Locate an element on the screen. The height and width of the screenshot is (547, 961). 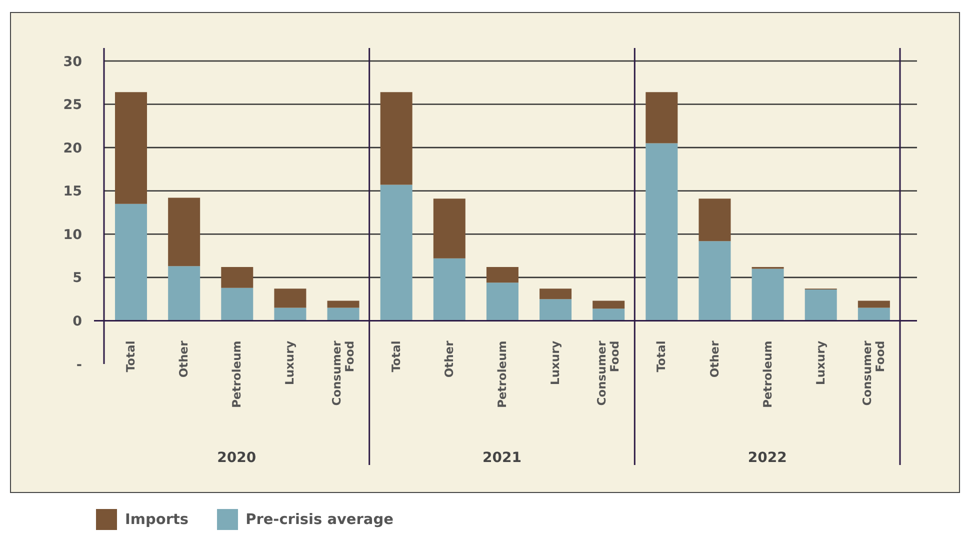
y-tick-label: 30 is located at coordinates (72, 62).